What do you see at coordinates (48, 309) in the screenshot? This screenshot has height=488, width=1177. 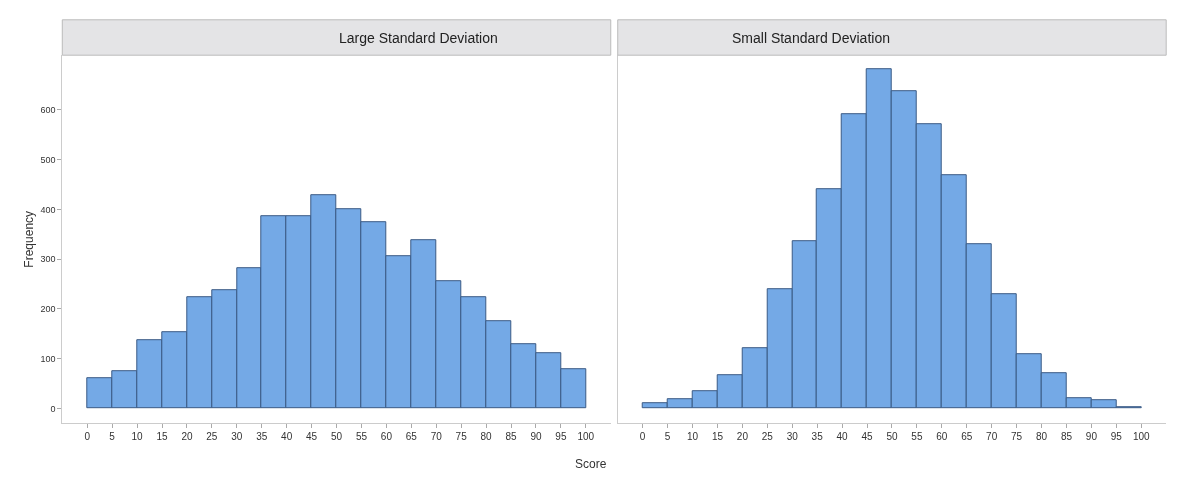 I see `y-tick-label: 200` at bounding box center [48, 309].